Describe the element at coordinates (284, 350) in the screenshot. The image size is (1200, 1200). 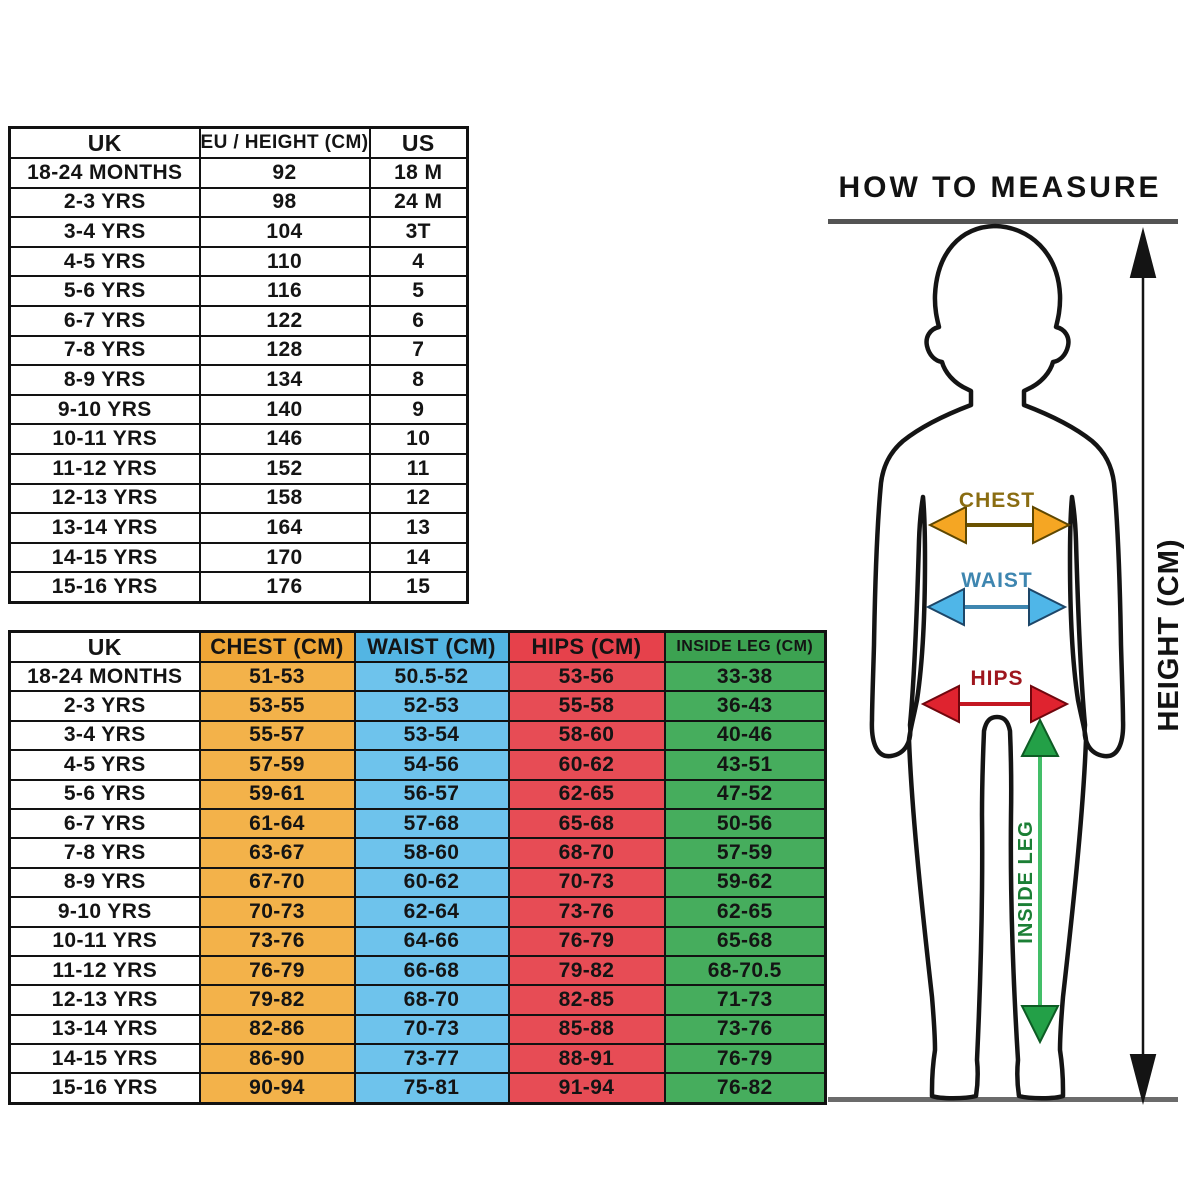
I see `table-cell: 128` at that location.